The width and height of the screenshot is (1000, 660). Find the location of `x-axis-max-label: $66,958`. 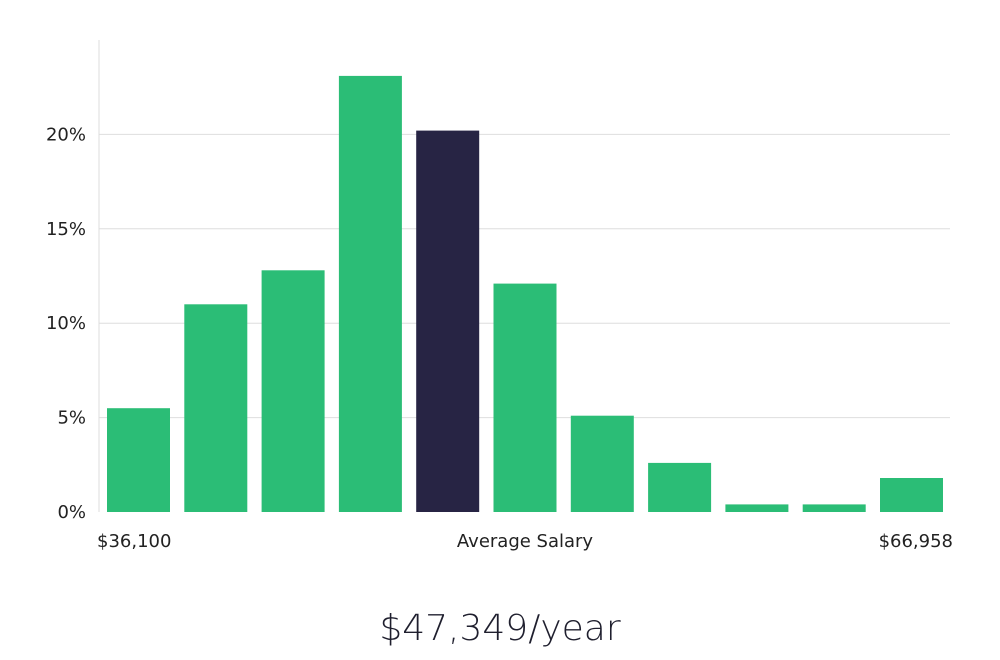

x-axis-max-label: $66,958 is located at coordinates (916, 541).